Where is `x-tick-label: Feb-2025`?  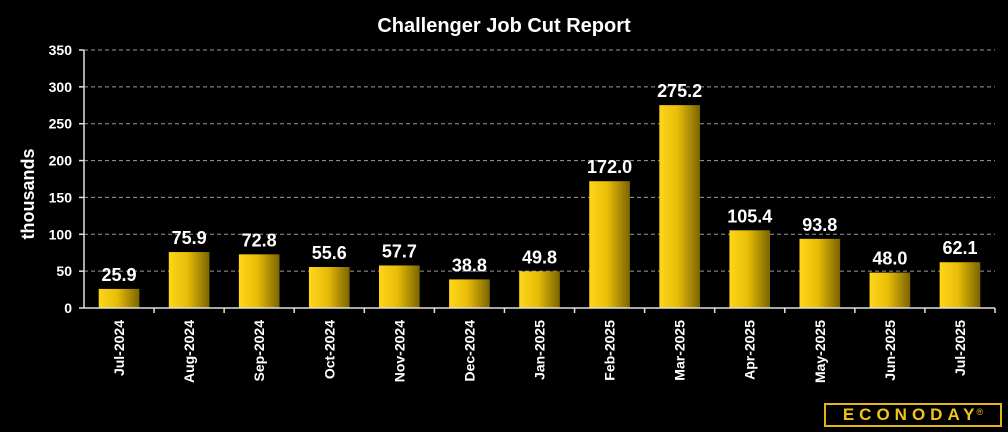 x-tick-label: Feb-2025 is located at coordinates (610, 350).